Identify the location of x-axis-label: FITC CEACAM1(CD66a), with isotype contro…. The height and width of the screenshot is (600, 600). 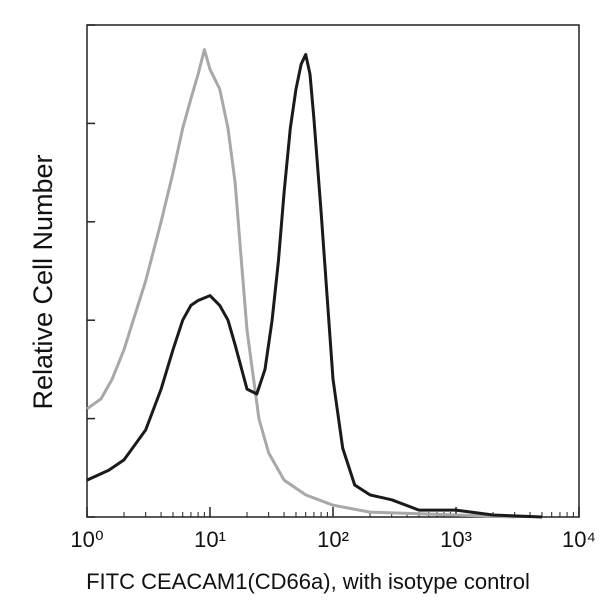
(308, 581).